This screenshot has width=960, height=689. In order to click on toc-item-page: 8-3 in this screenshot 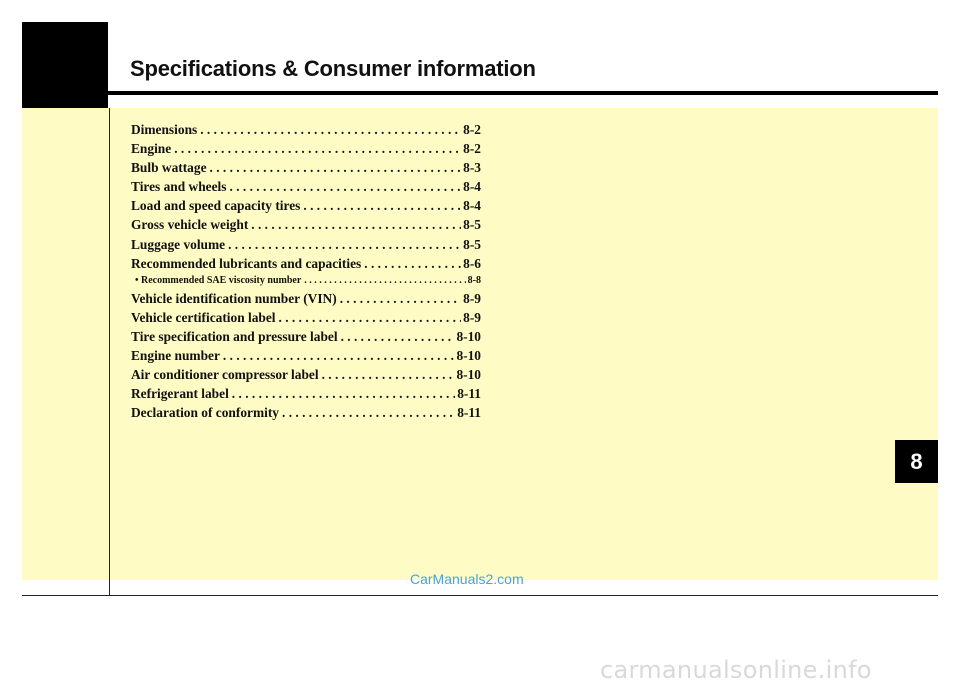, I will do `click(472, 168)`.